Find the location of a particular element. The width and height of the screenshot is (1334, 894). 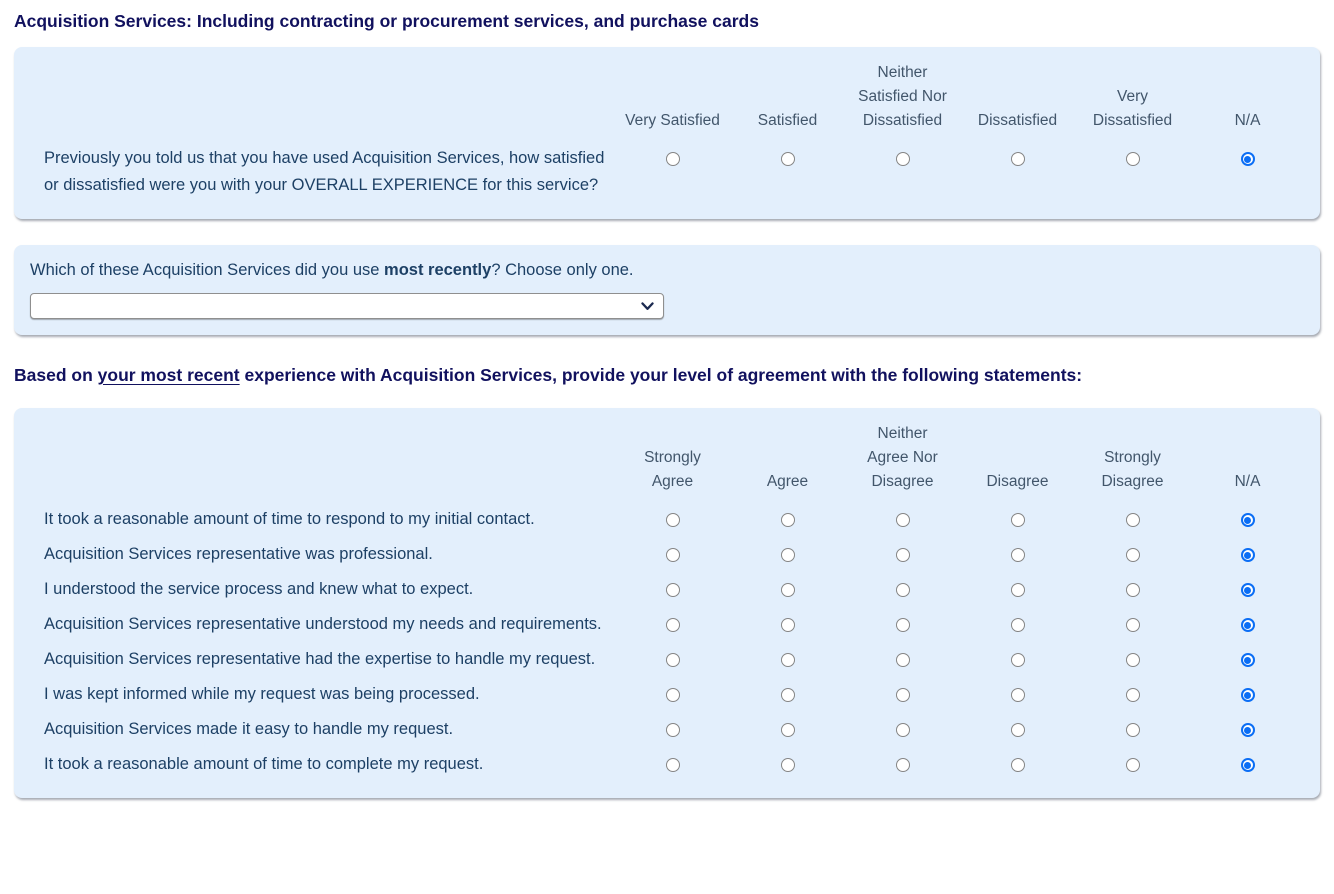

heading-prefix: Based on is located at coordinates (56, 375).